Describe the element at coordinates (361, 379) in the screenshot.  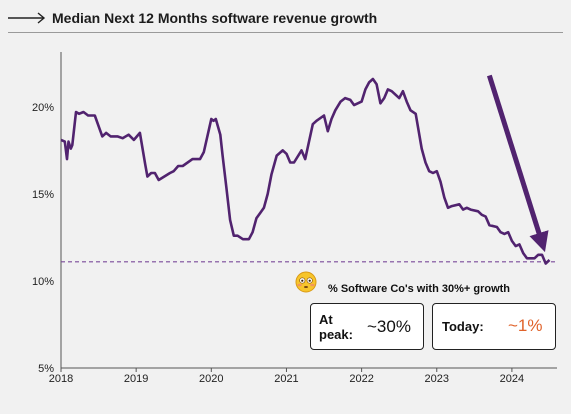
I see `x-tick-label: 2022` at that location.